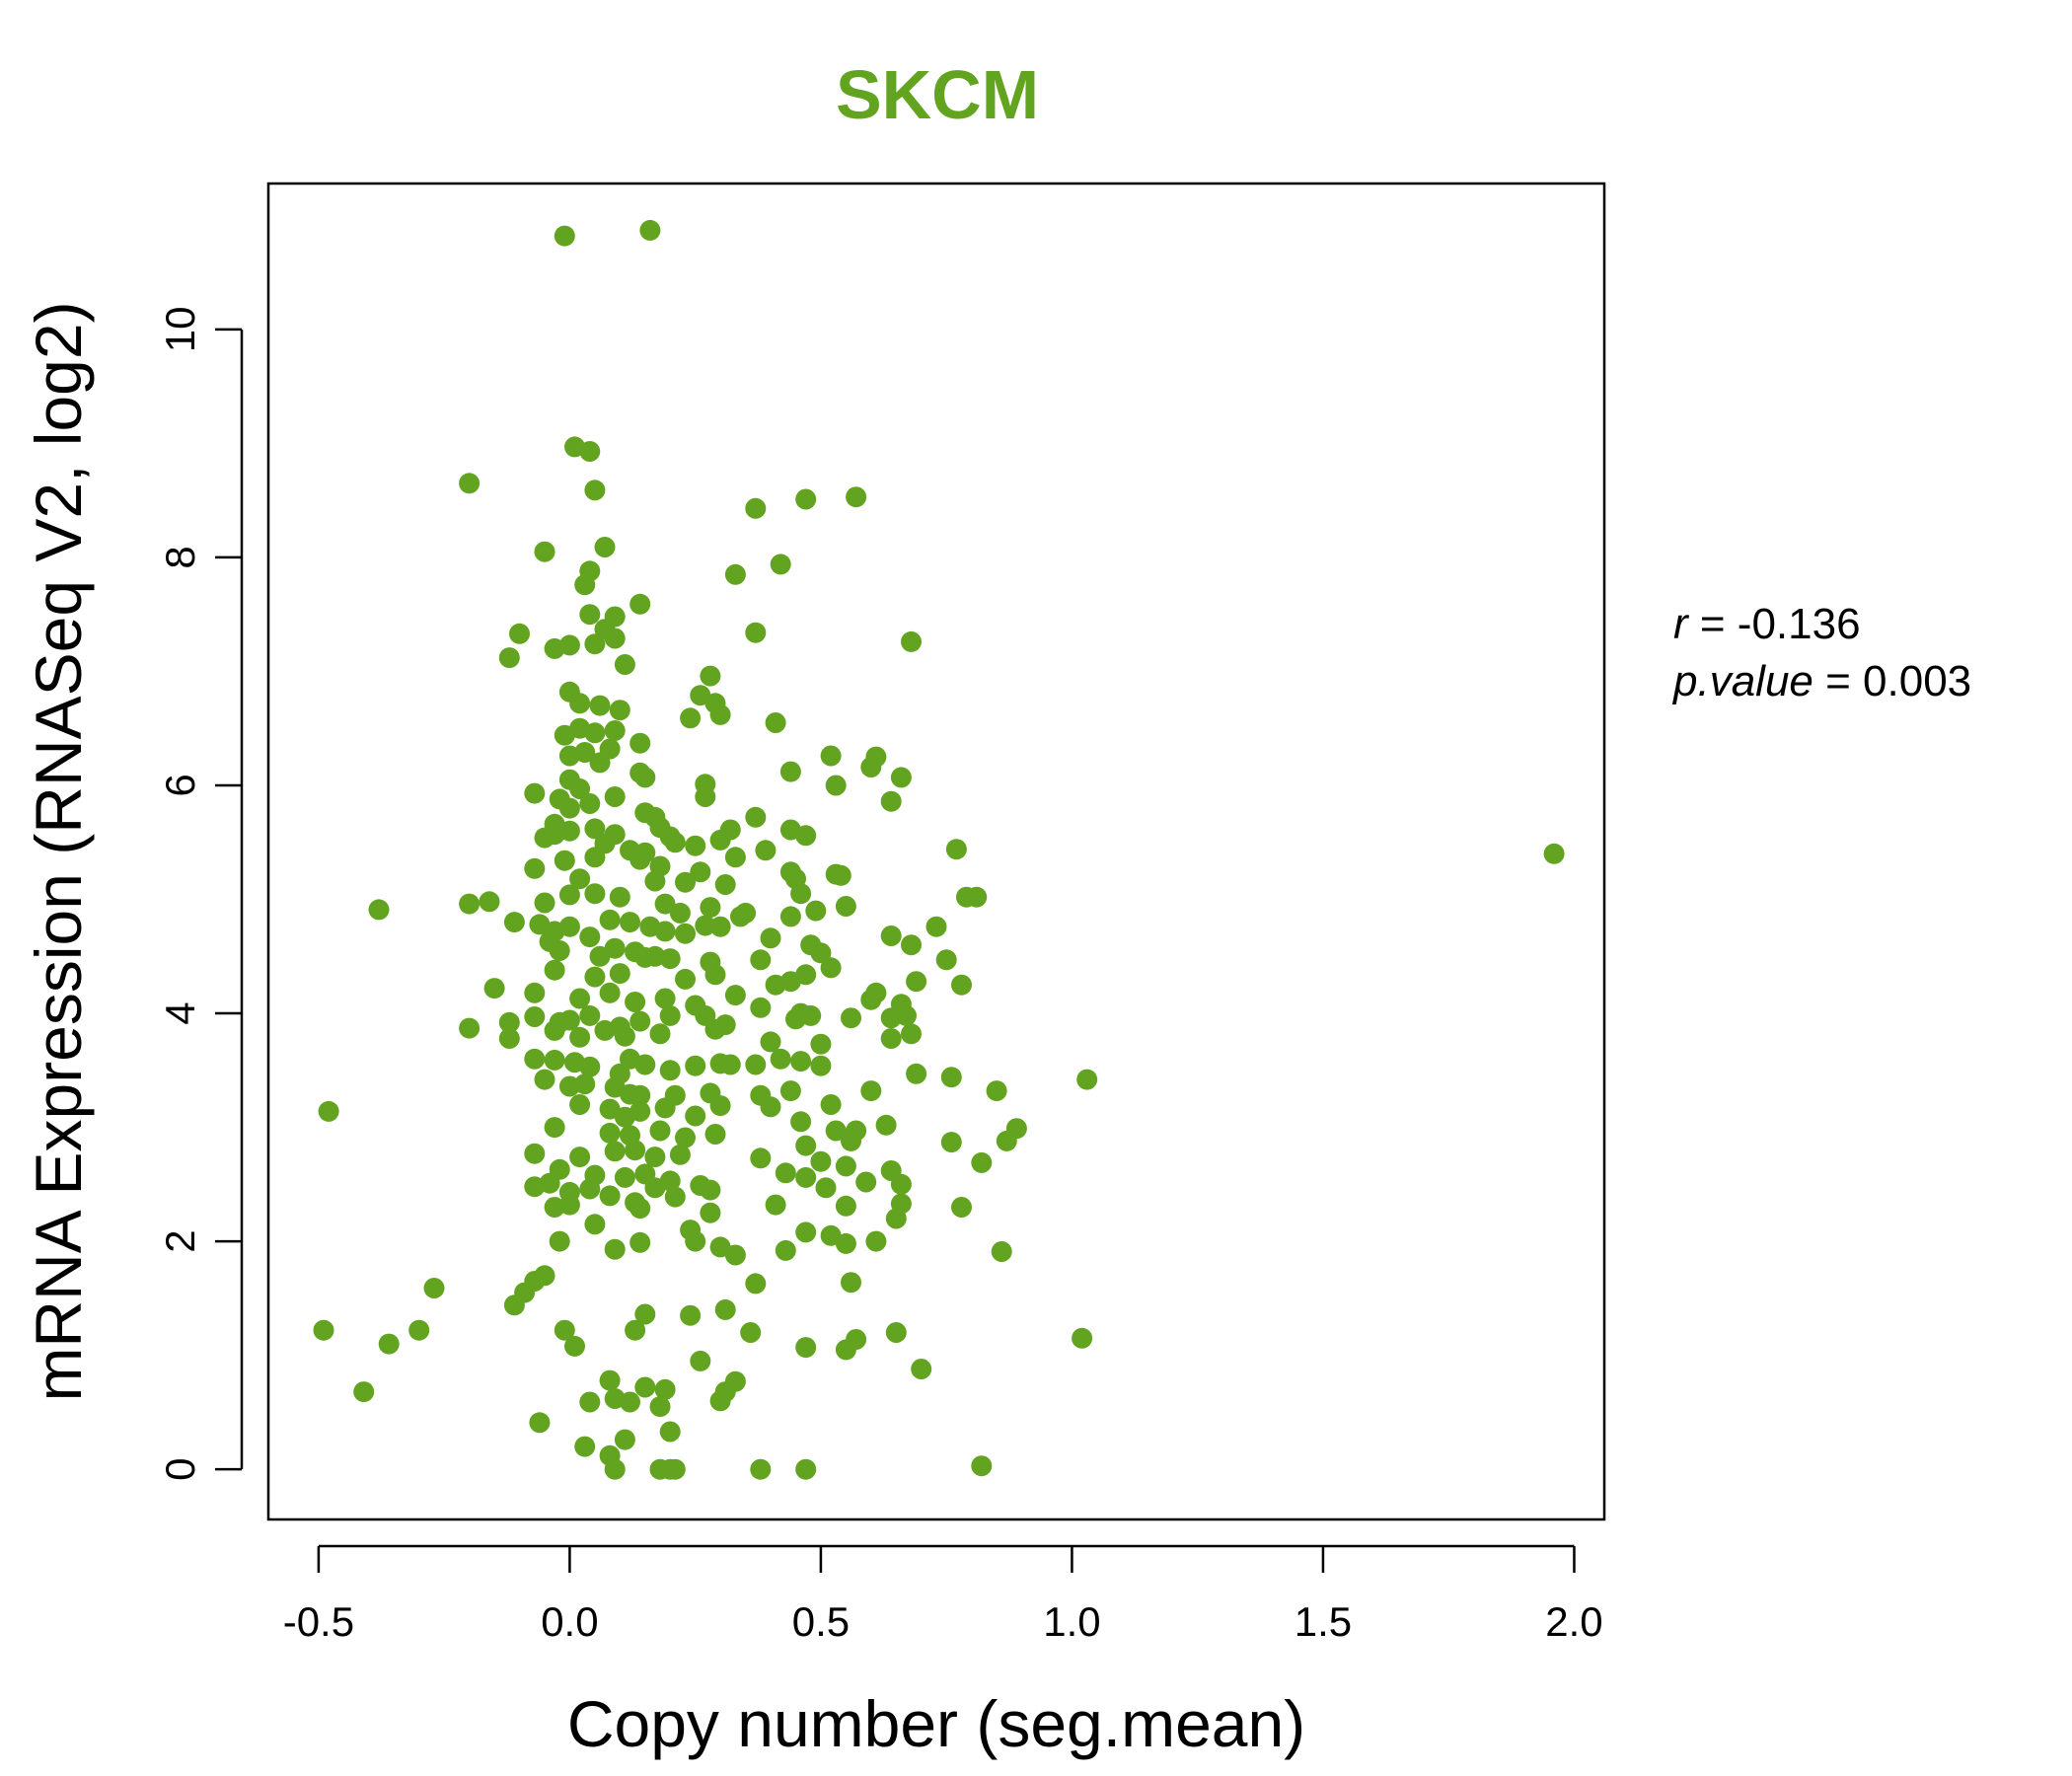  I want to click on y-tick-label: 4, so click(180, 1013).